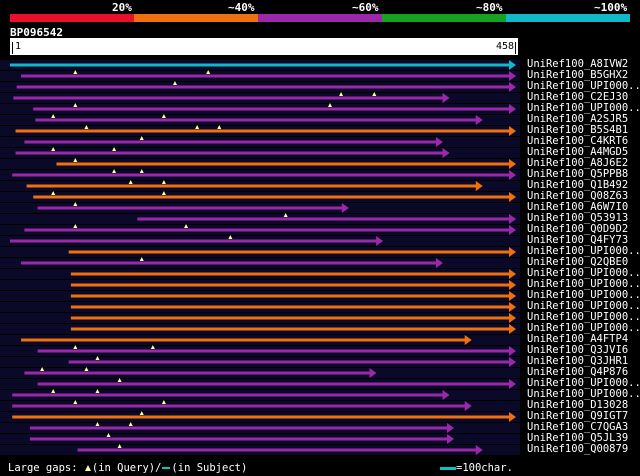  I want to click on hit-label: UniRef100_B5S4B1, so click(578, 130).